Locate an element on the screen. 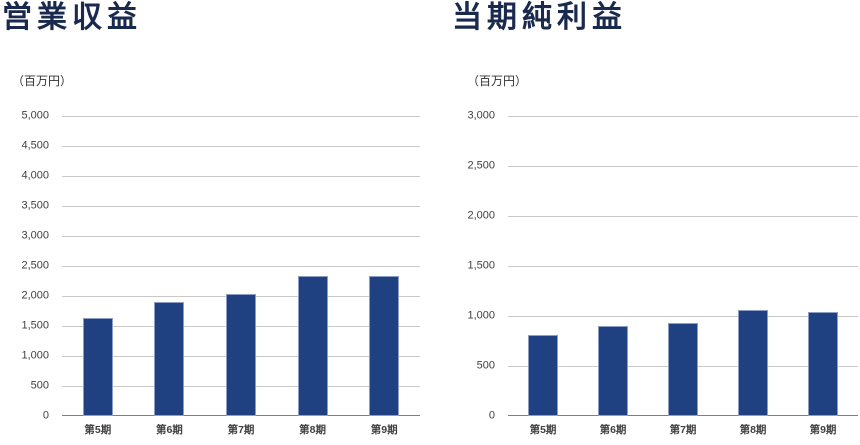  chart-title-operating-revenue: 営業収益 is located at coordinates (72, 17).